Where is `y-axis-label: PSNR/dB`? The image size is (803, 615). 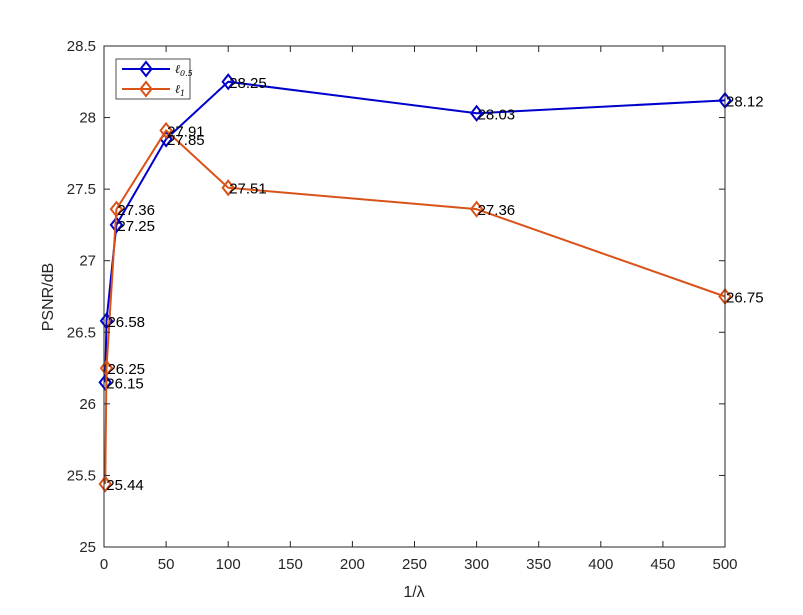 y-axis-label: PSNR/dB is located at coordinates (48, 297).